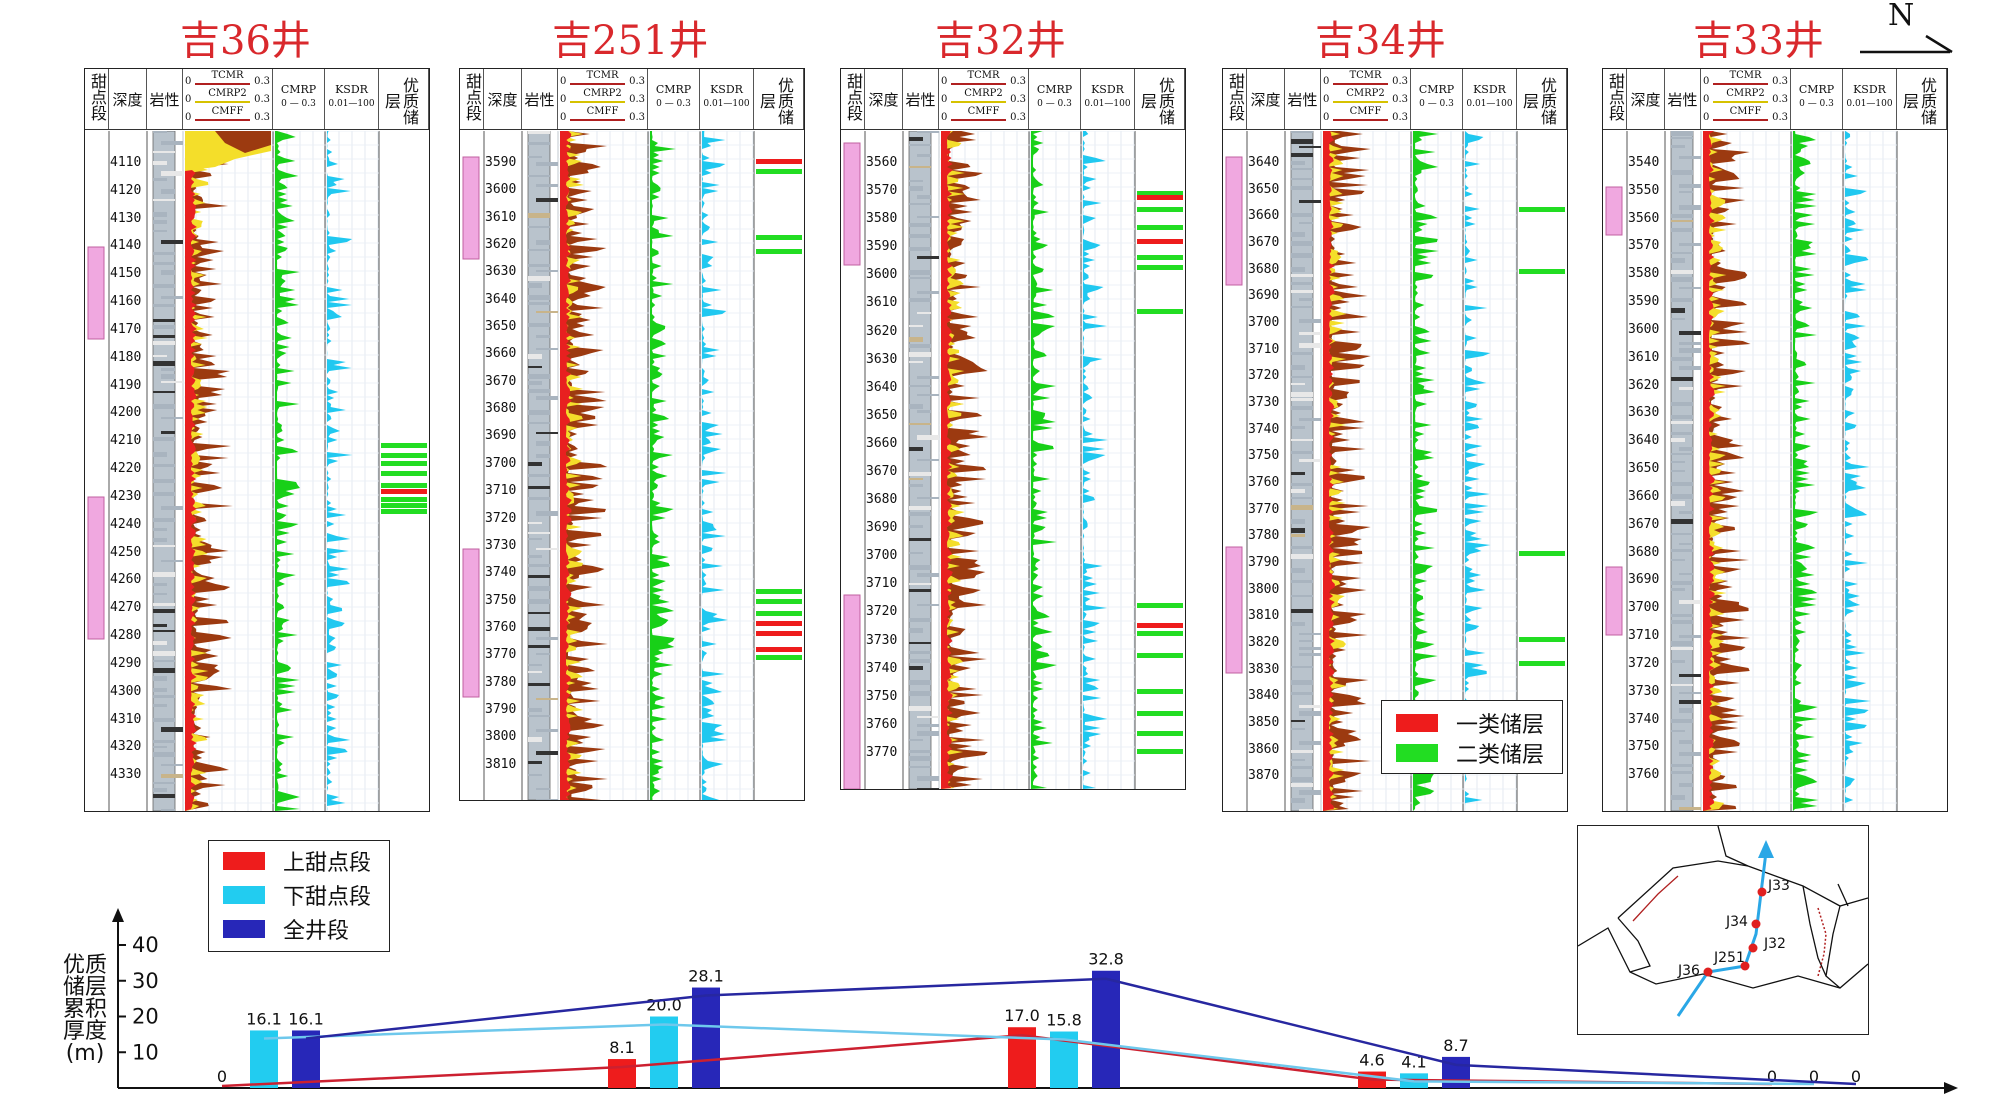  Describe the element at coordinates (126, 580) in the screenshot. I see `depth-label: 4260` at that location.